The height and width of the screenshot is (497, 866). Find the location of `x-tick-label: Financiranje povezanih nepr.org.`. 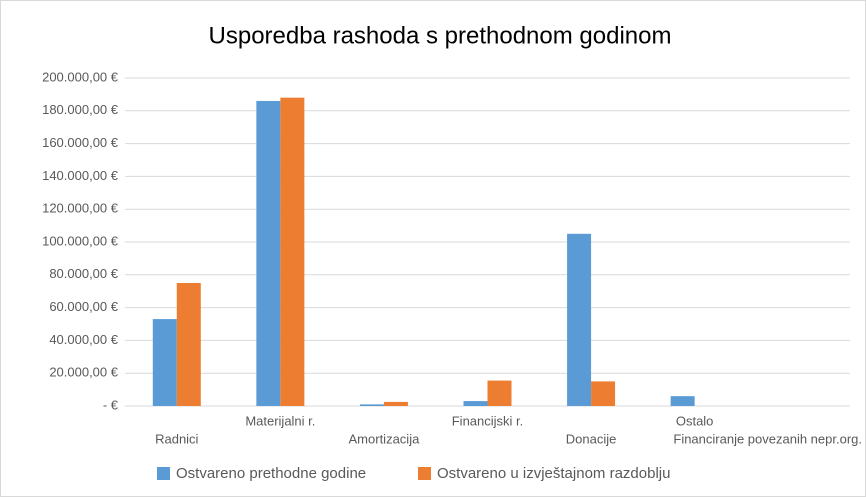

x-tick-label: Financiranje povezanih nepr.org. is located at coordinates (767, 438).